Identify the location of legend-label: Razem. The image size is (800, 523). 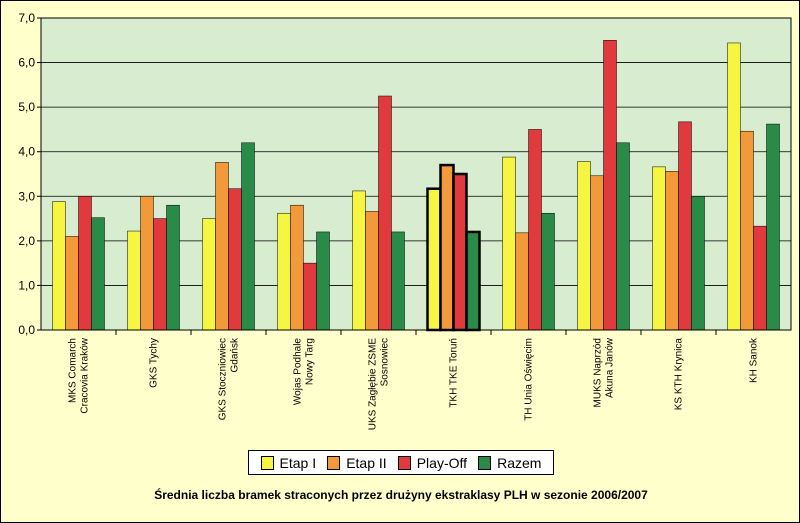
(519, 462).